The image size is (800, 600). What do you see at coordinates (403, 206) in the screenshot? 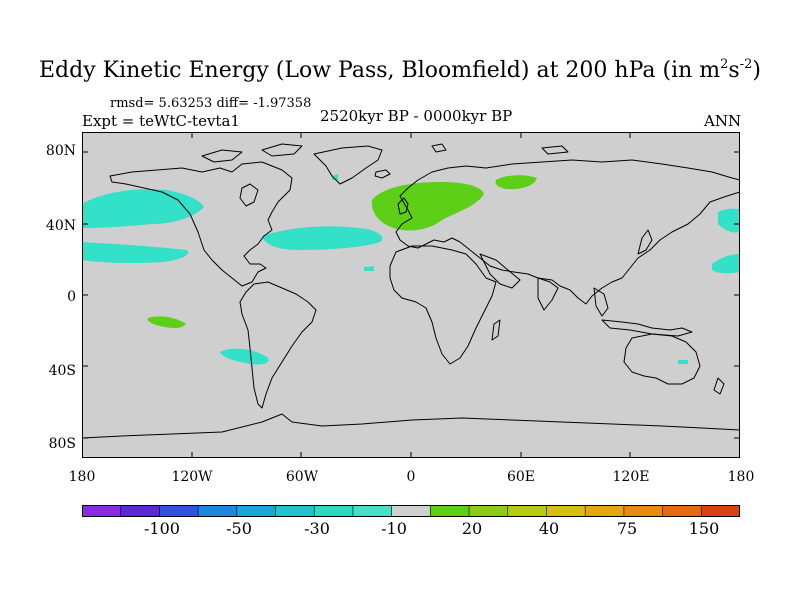
I see `coast-uk` at bounding box center [403, 206].